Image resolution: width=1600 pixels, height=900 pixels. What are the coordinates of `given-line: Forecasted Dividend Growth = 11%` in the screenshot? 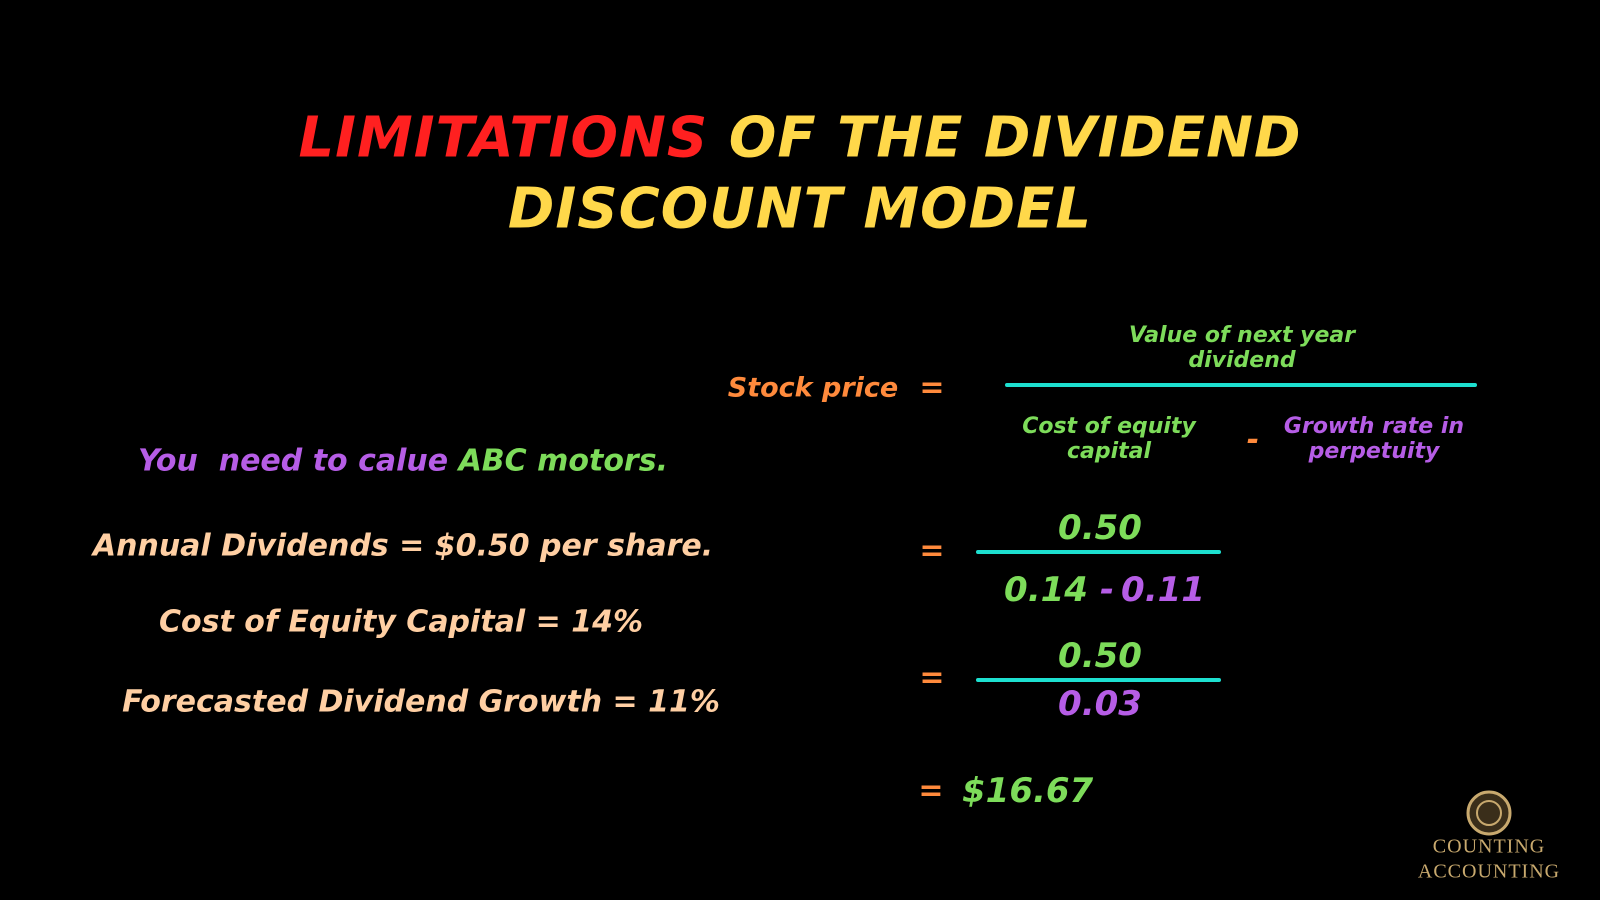 It's located at (421, 702).